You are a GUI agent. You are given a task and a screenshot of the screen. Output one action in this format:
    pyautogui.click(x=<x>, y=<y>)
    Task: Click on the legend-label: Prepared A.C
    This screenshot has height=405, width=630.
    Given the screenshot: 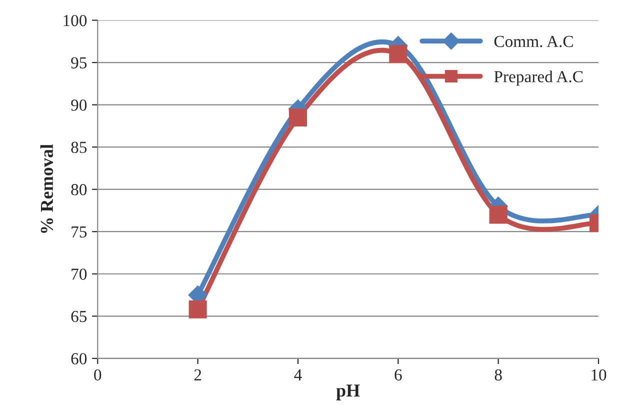 What is the action you would take?
    pyautogui.click(x=538, y=78)
    